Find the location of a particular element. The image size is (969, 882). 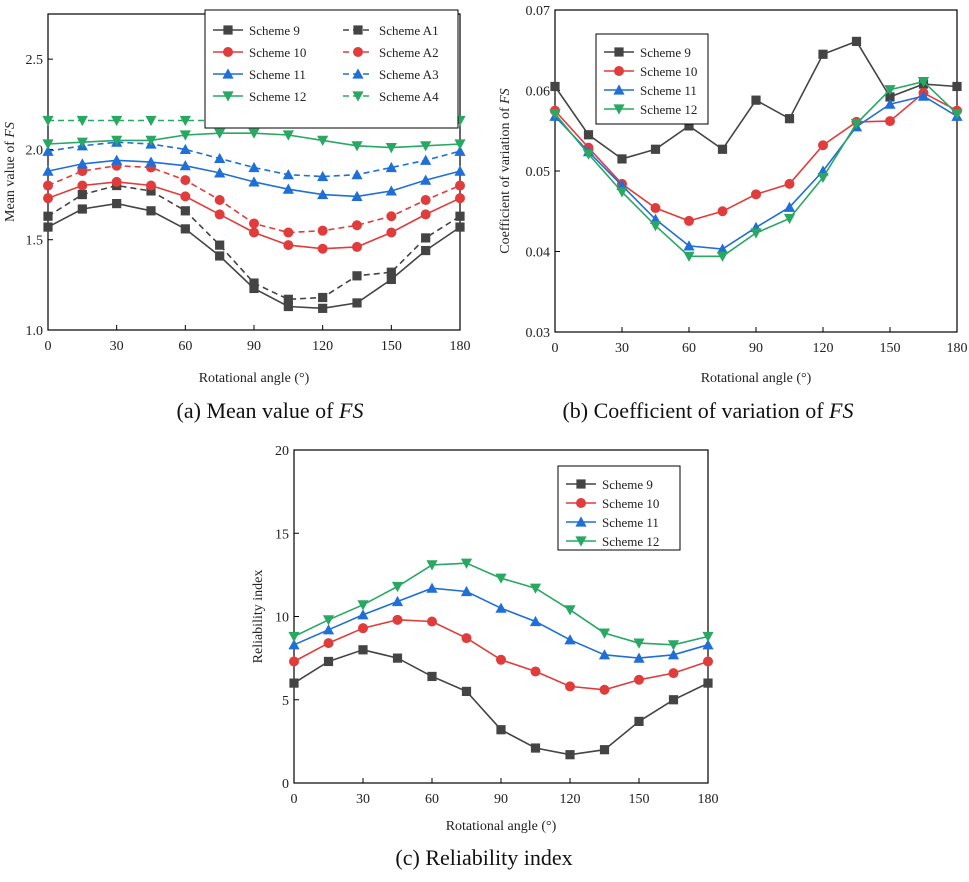

y-tick-label: 0.05 is located at coordinates (538, 172).